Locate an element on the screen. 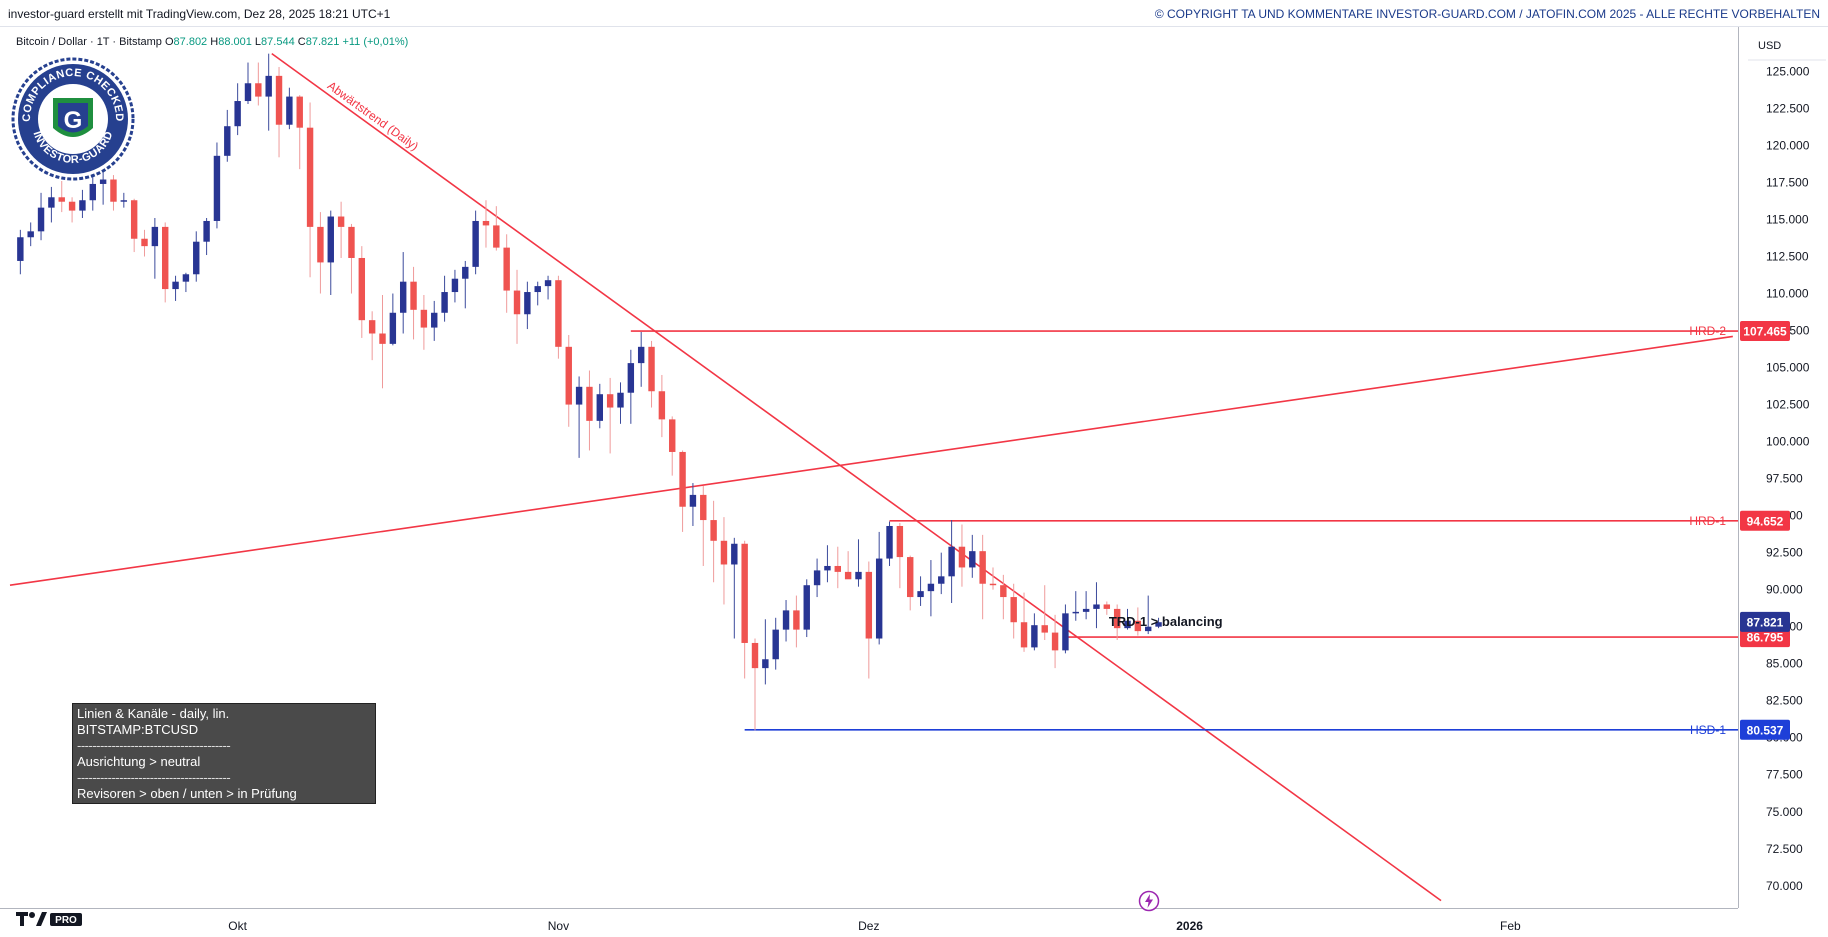  level-label: HRD-2 is located at coordinates (1707, 331).